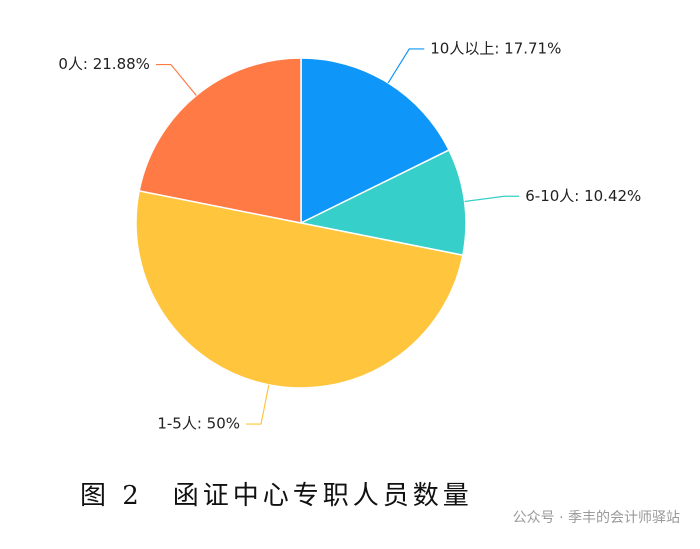  I want to click on data-label: 6-10人: 10.42%, so click(583, 196).